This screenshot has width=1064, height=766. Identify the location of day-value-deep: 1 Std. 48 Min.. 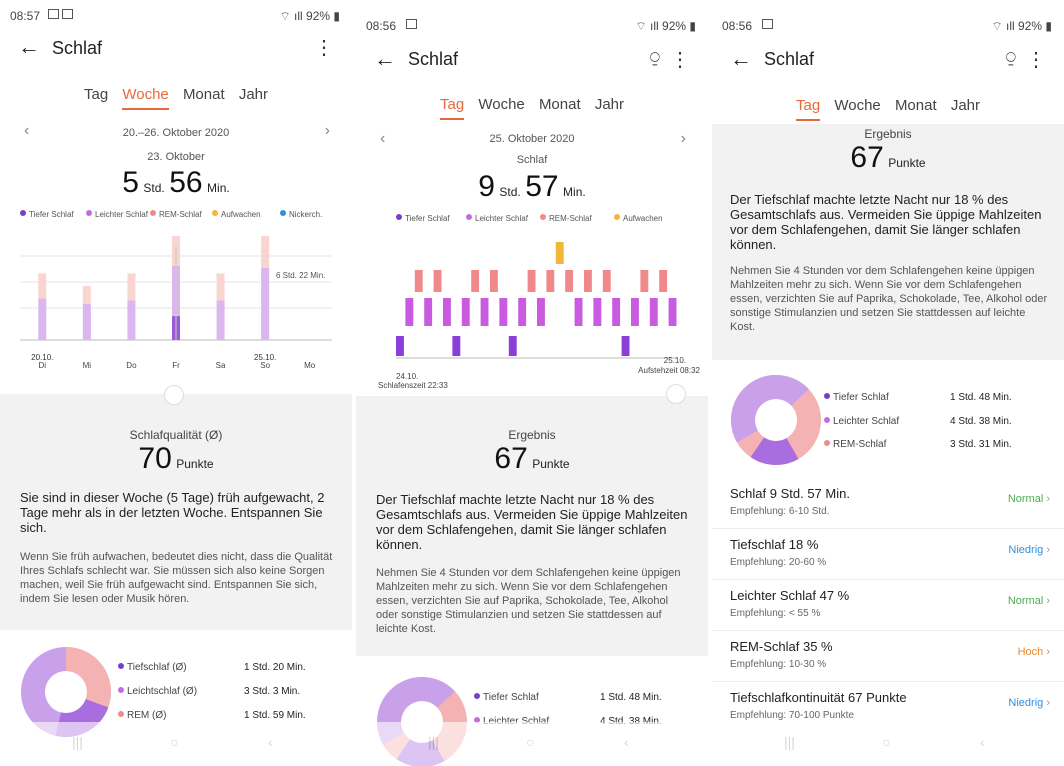
(631, 697).